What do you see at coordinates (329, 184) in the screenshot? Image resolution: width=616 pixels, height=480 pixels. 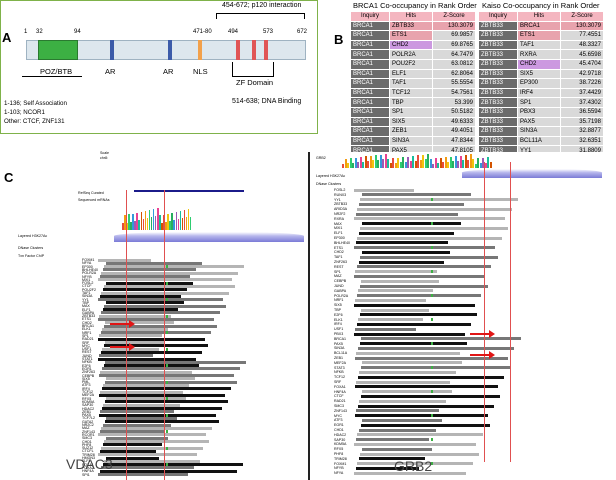 I see `track-label-dnase-r: DNase Clusters` at bounding box center [329, 184].